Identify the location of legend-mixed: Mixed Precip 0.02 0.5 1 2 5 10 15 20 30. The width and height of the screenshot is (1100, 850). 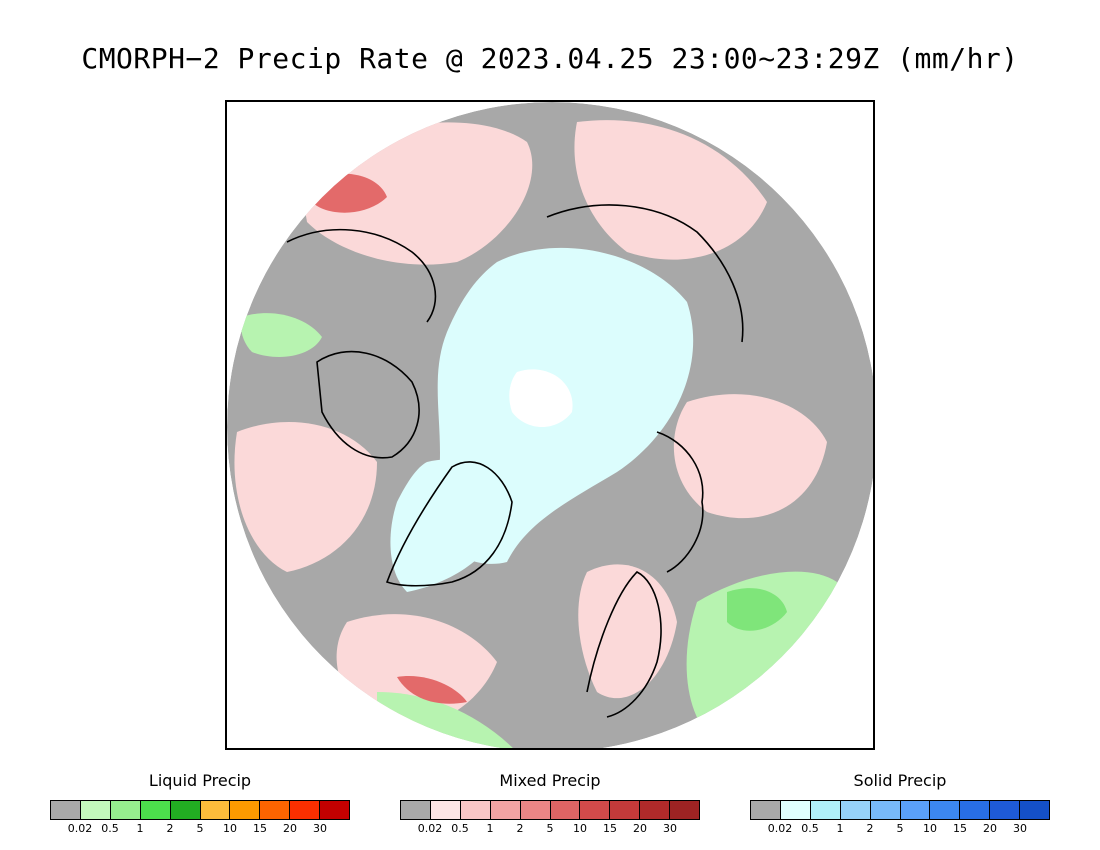
(550, 803).